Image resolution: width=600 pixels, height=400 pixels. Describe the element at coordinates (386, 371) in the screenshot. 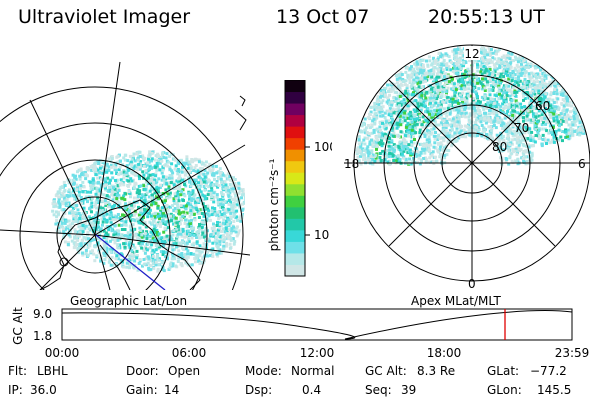

I see `gcalt-label: GC Alt:` at that location.